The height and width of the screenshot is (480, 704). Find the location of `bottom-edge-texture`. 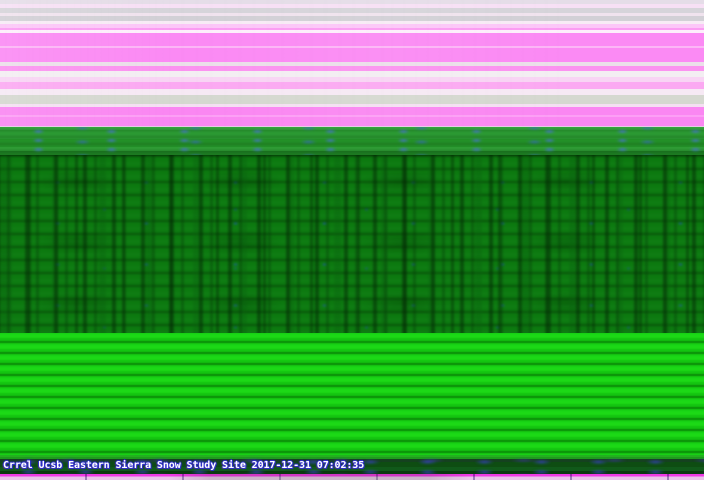

bottom-edge-texture is located at coordinates (352, 477).